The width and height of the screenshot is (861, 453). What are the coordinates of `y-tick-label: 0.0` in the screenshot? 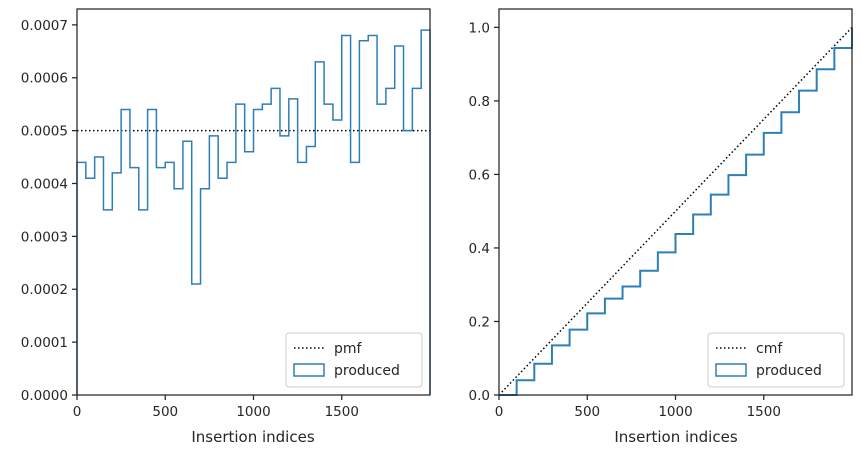 It's located at (479, 396).